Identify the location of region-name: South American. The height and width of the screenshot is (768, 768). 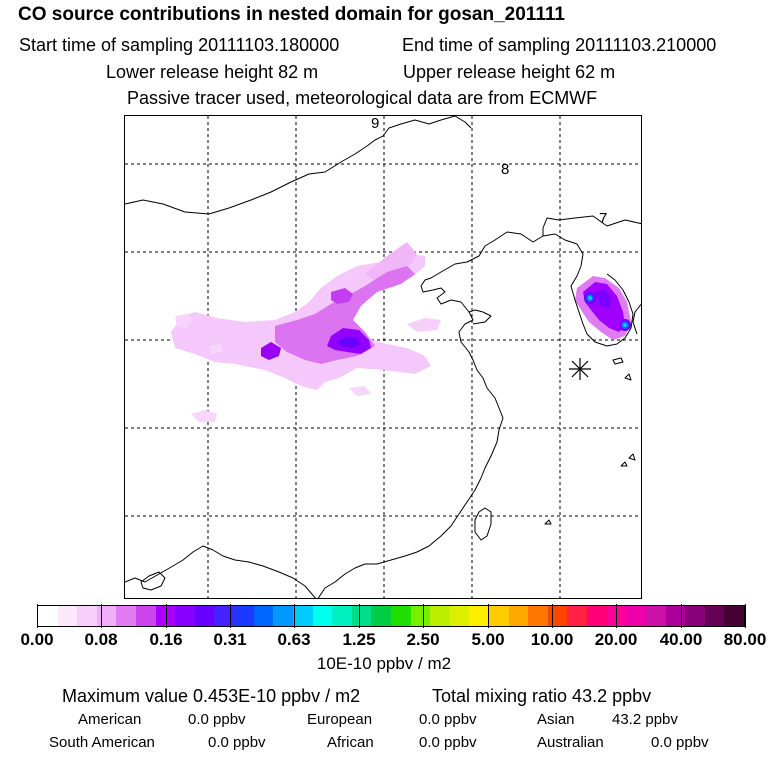
(102, 742).